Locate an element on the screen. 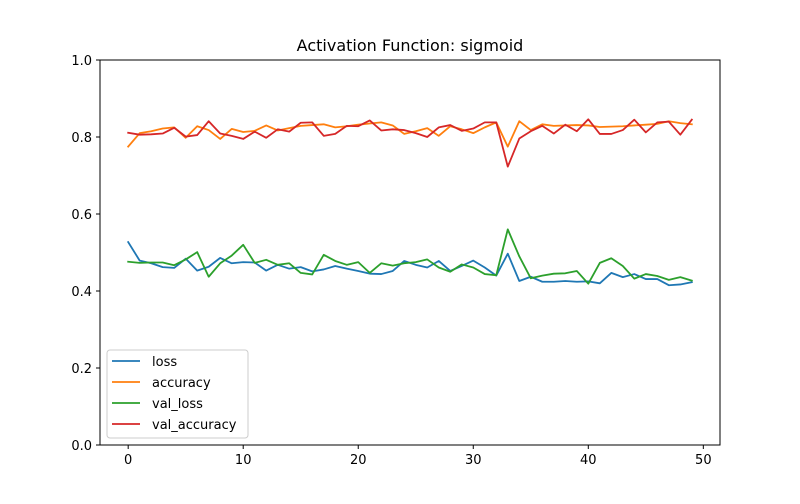 The height and width of the screenshot is (504, 800). legend-label: accuracy is located at coordinates (181, 383).